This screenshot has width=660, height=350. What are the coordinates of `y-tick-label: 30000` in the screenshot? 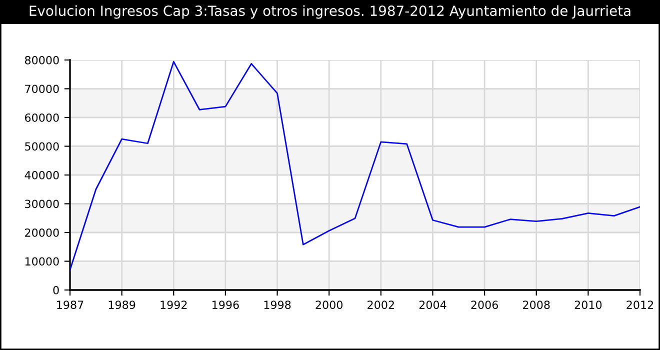 It's located at (42, 204).